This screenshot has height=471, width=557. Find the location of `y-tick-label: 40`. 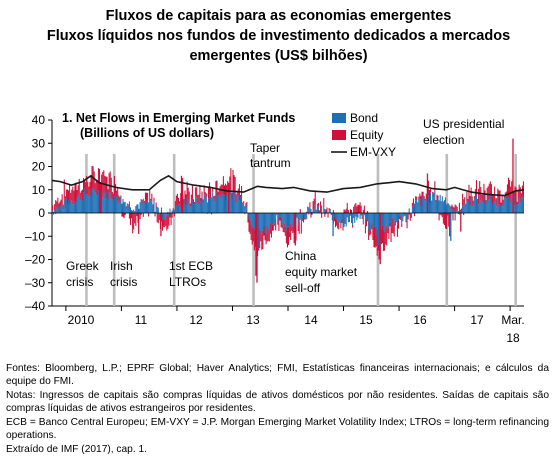

y-tick-label: 40 is located at coordinates (39, 120).